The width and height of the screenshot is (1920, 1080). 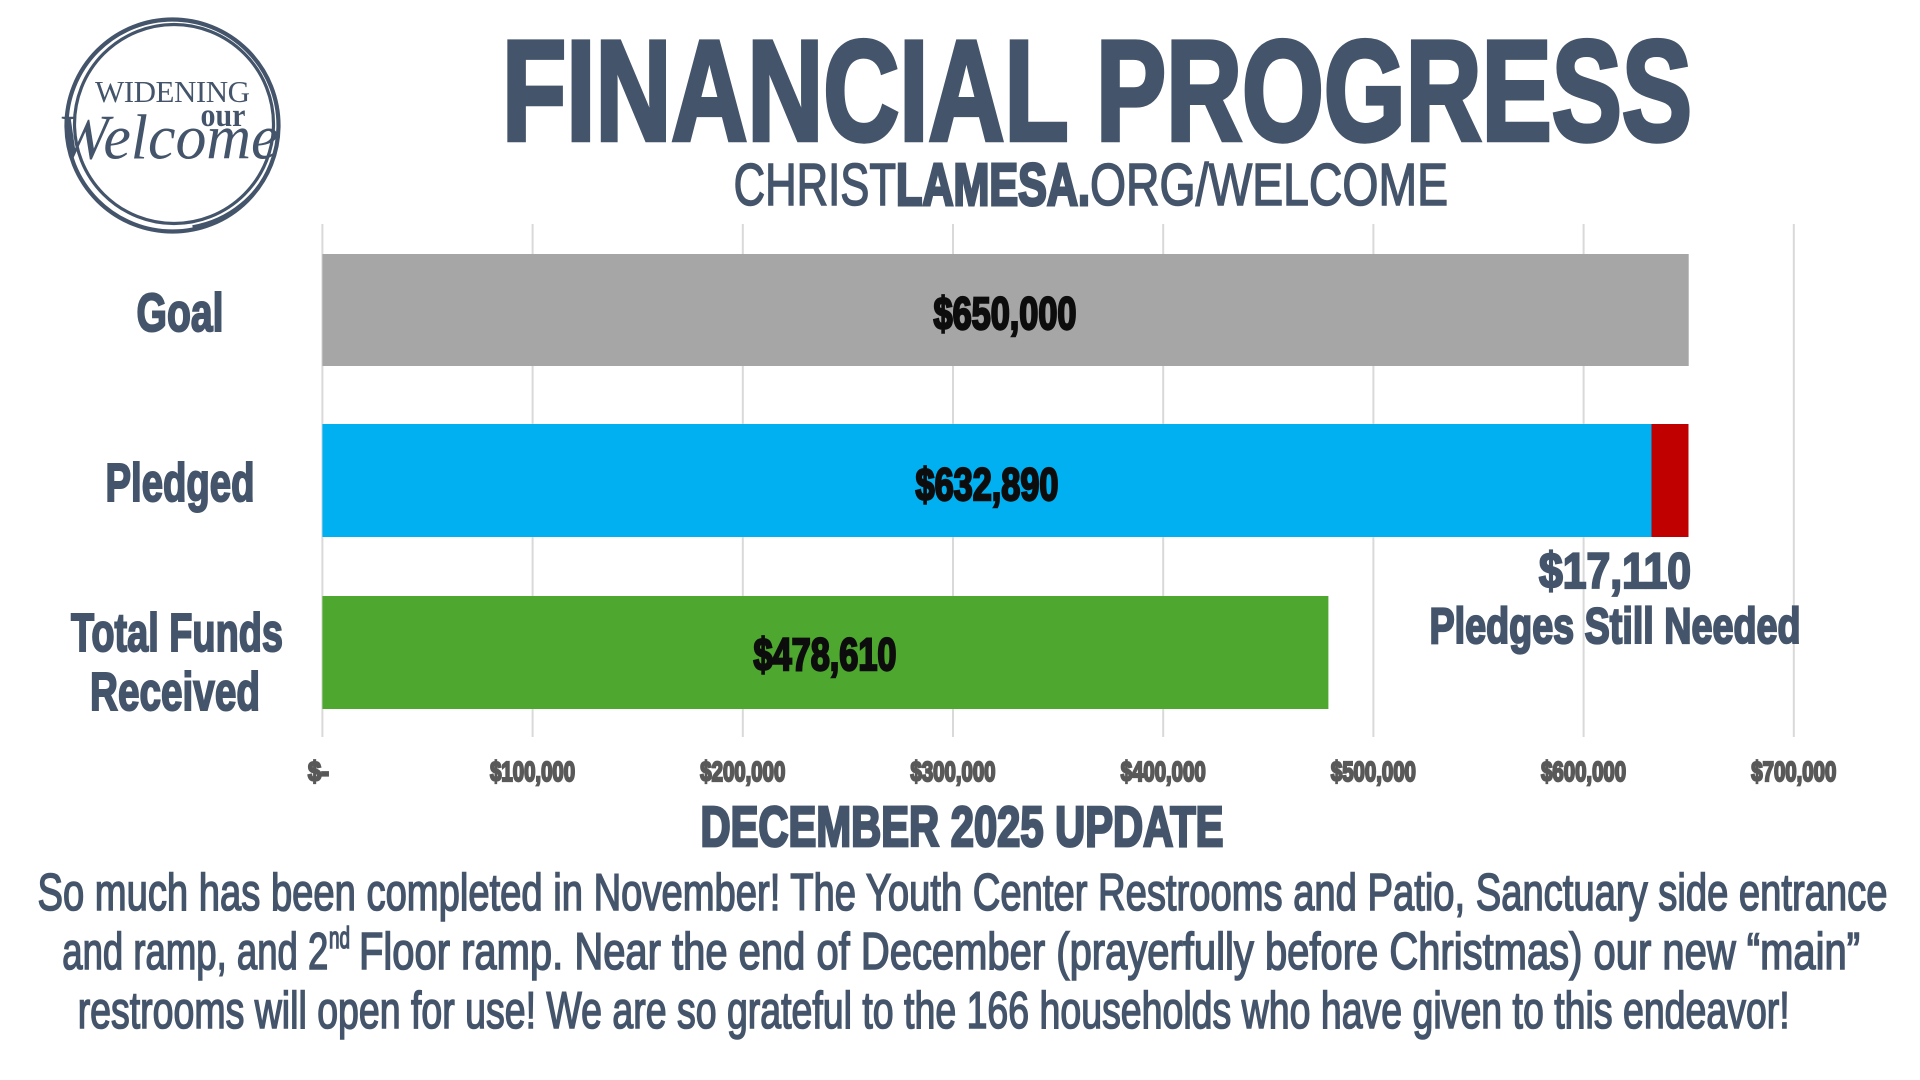 What do you see at coordinates (962, 827) in the screenshot?
I see `svg-text: DECEMBER 2025 UPDATE` at bounding box center [962, 827].